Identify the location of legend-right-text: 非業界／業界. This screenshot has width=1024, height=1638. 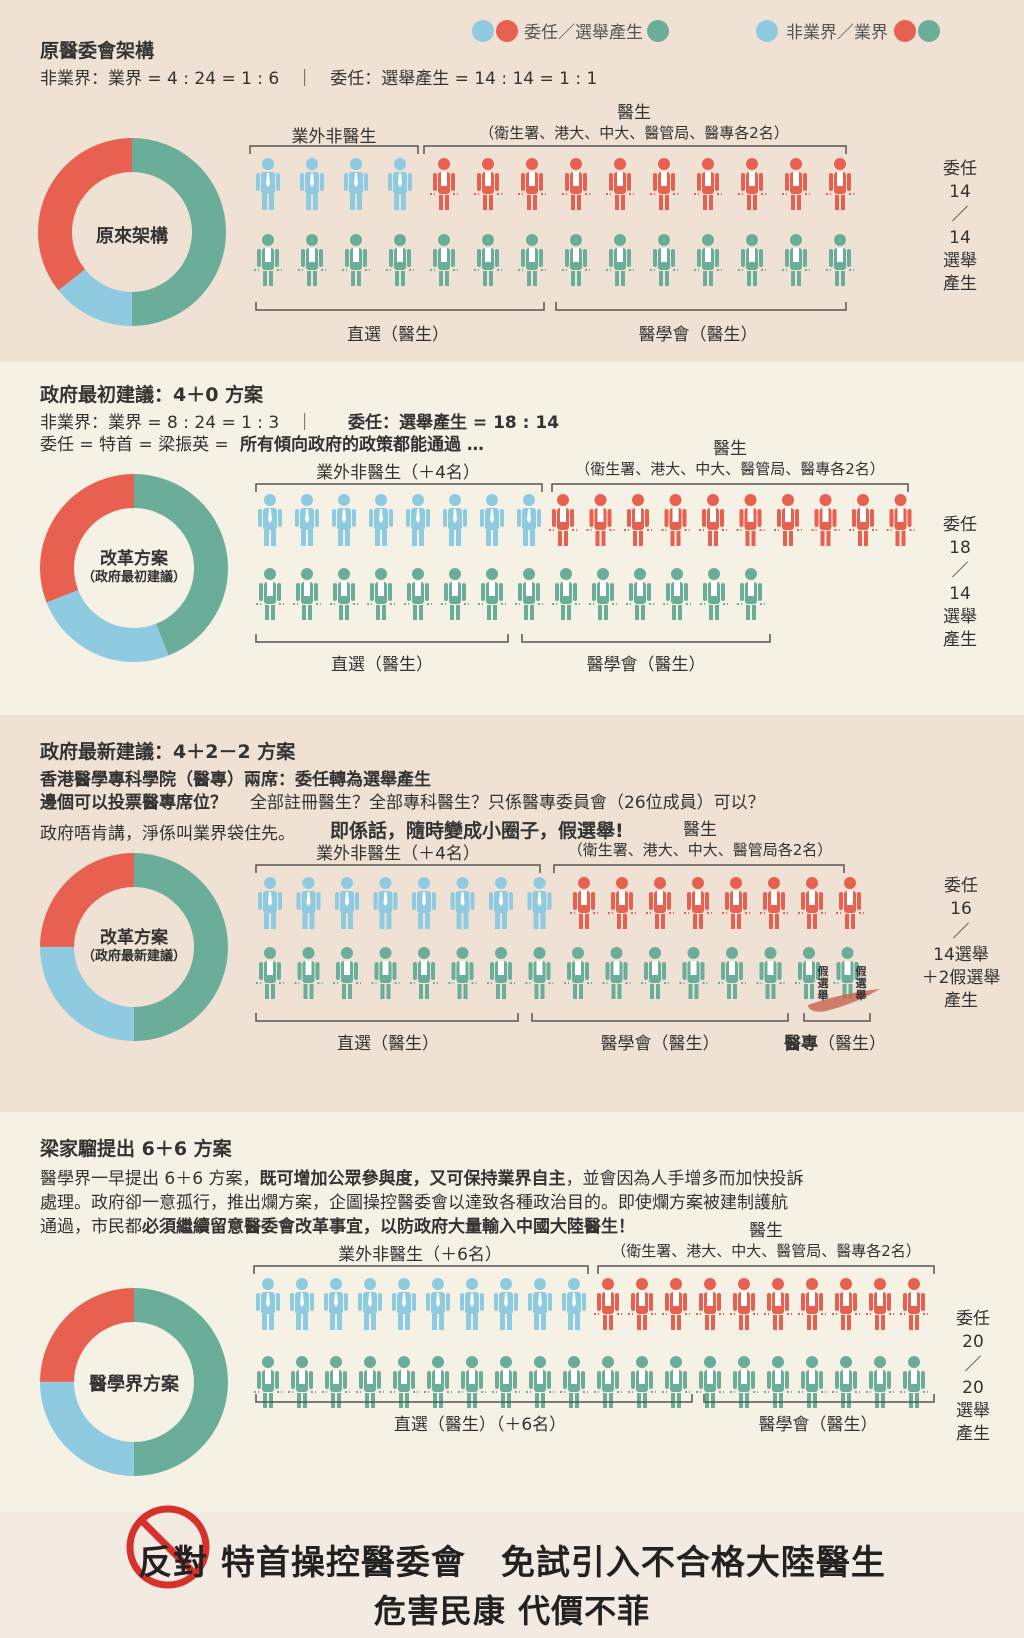
(837, 33).